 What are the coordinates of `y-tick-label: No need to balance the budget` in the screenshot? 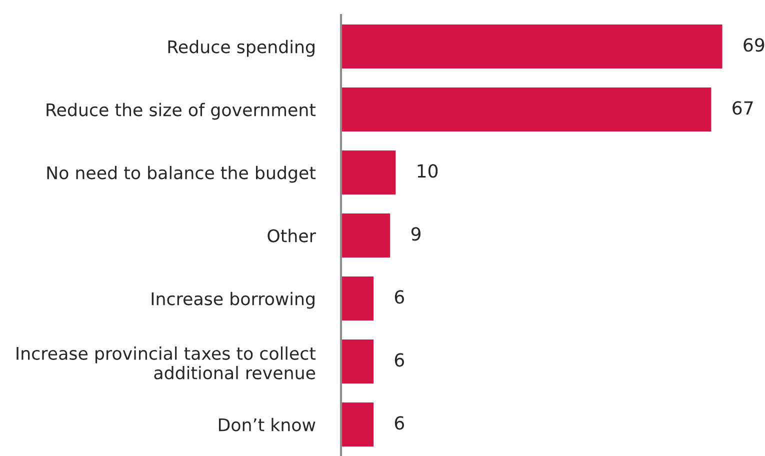 It's located at (181, 174).